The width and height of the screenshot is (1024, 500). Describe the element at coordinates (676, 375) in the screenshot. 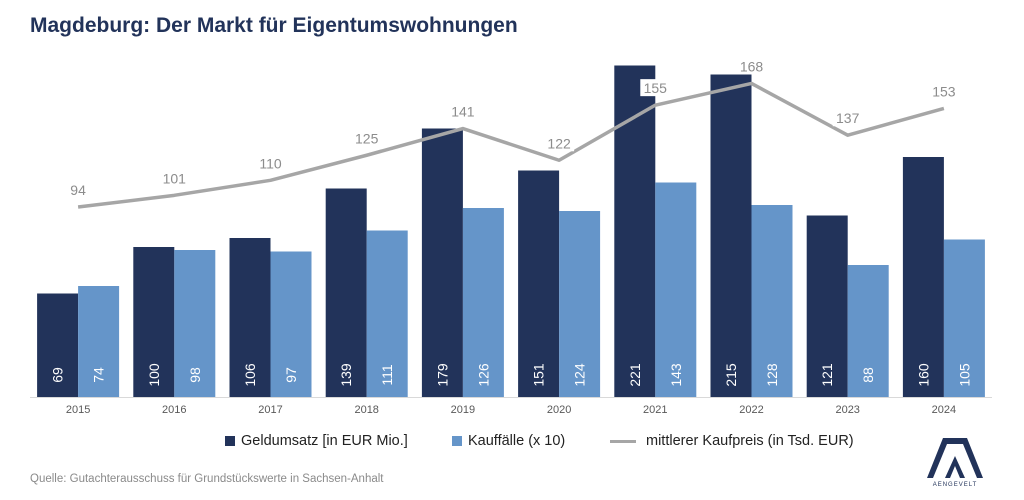

I see `data-label-kauffaelle-2021: 143` at that location.